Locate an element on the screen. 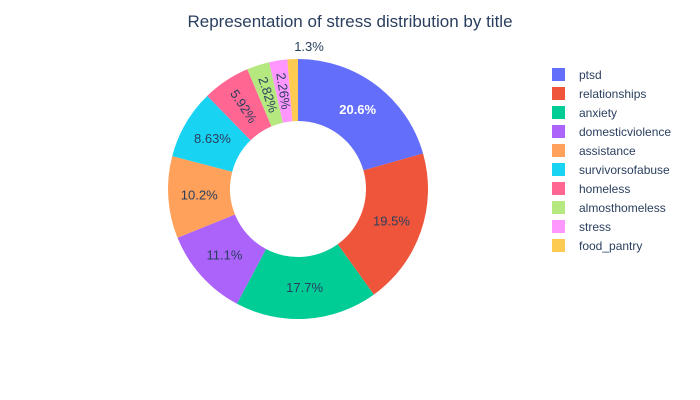  slice-label-food_pantry: 1.3% is located at coordinates (309, 46).